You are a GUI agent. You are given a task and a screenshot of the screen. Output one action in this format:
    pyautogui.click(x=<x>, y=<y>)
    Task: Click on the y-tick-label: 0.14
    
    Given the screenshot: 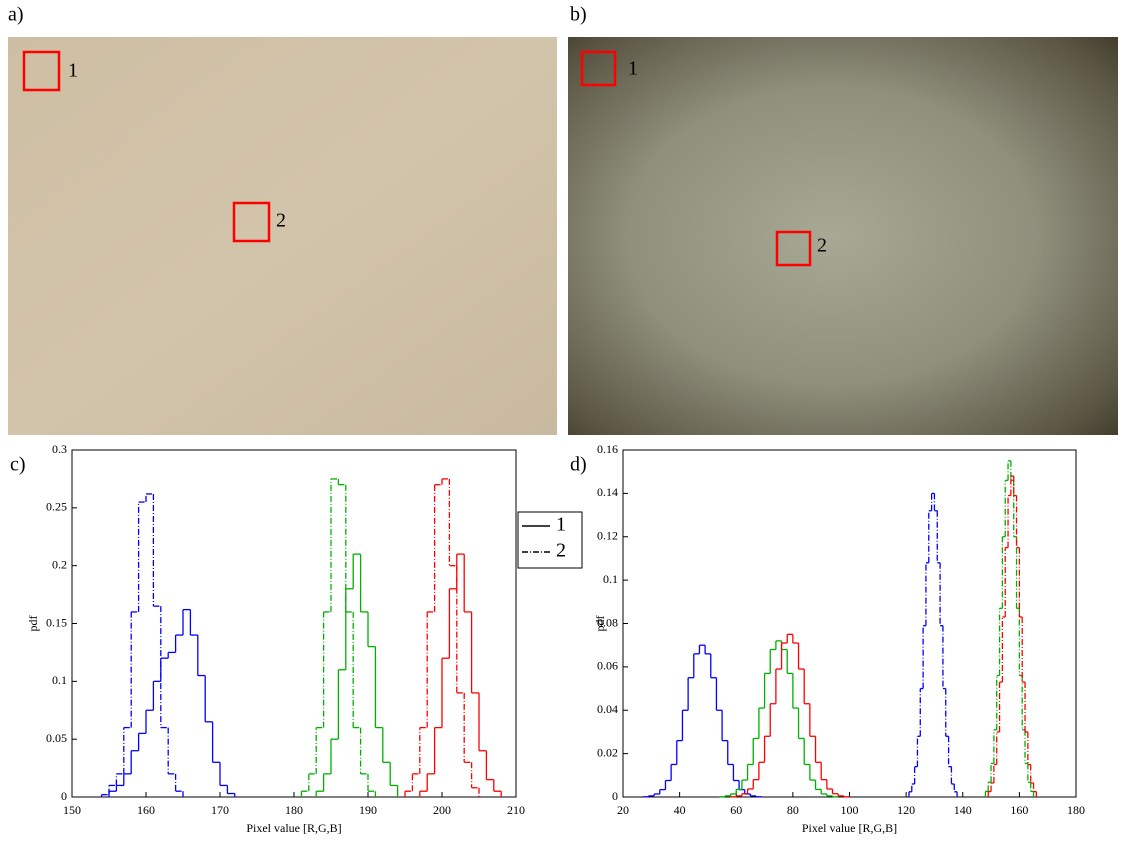 What is the action you would take?
    pyautogui.click(x=607, y=492)
    